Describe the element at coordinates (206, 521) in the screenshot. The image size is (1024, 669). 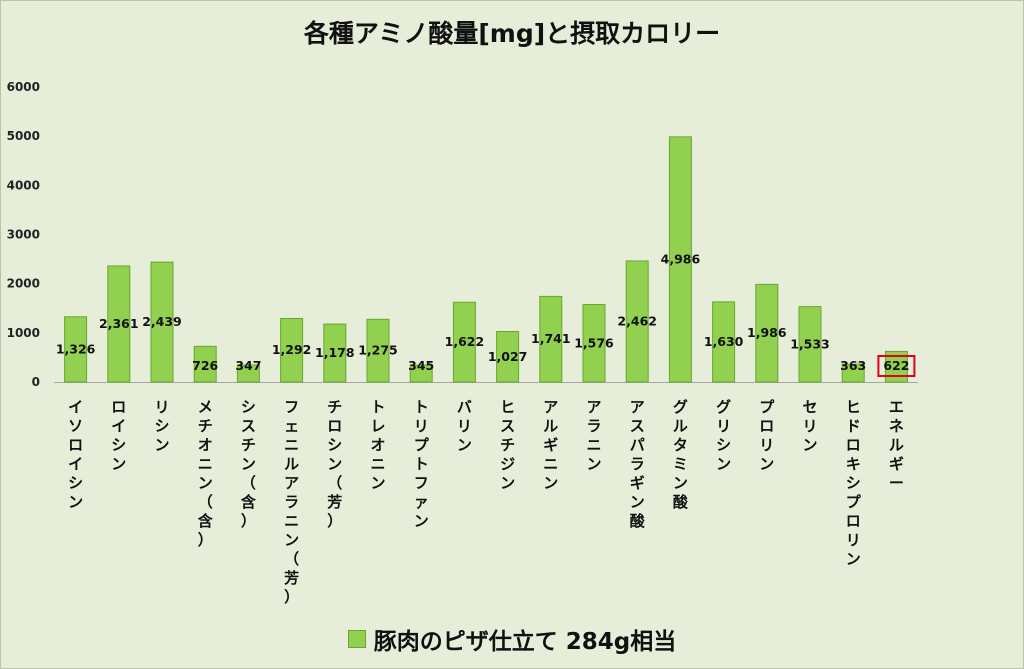
I see `category-label-char: 含` at that location.